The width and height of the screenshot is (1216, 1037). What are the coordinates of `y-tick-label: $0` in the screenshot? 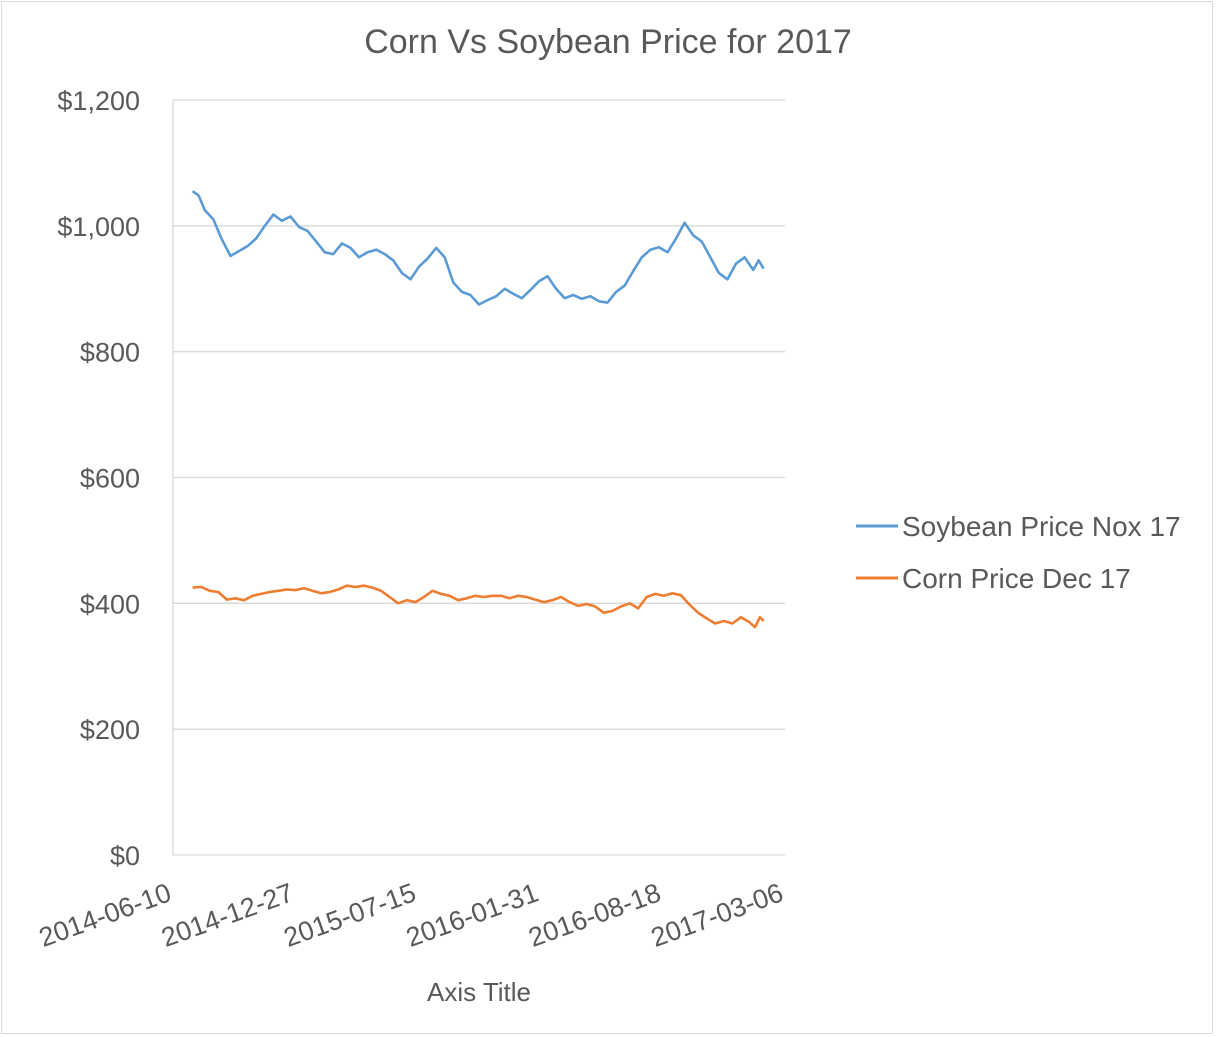 It's located at (125, 856).